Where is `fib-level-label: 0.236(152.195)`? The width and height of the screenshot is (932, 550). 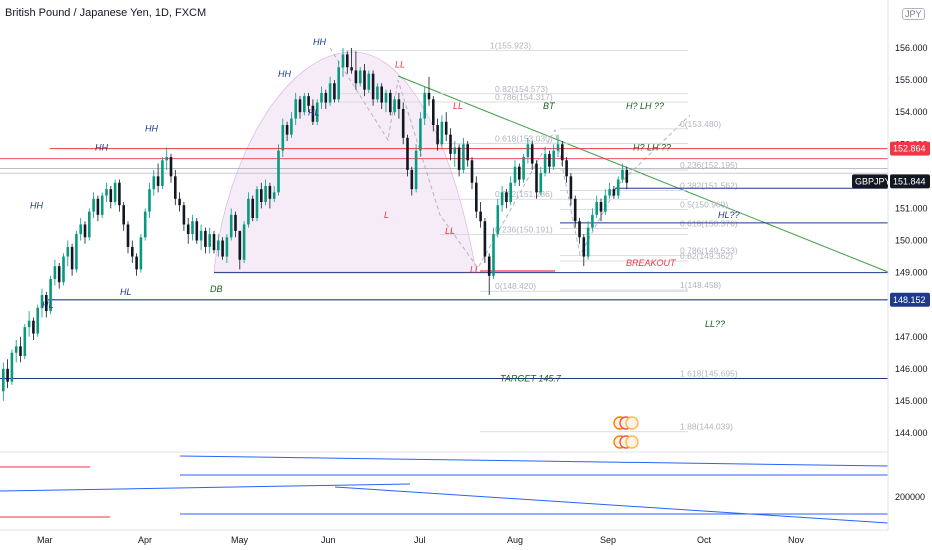
fib-level-label: 0.236(152.195) is located at coordinates (709, 165).